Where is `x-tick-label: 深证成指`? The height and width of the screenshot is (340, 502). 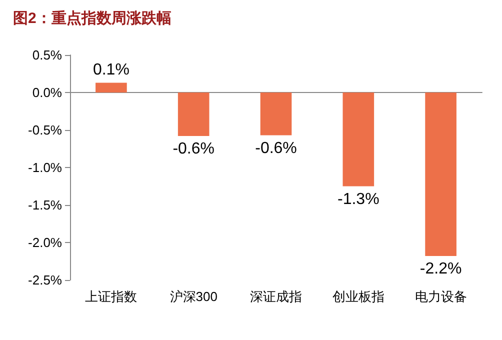 x-tick-label: 深证成指 is located at coordinates (276, 296).